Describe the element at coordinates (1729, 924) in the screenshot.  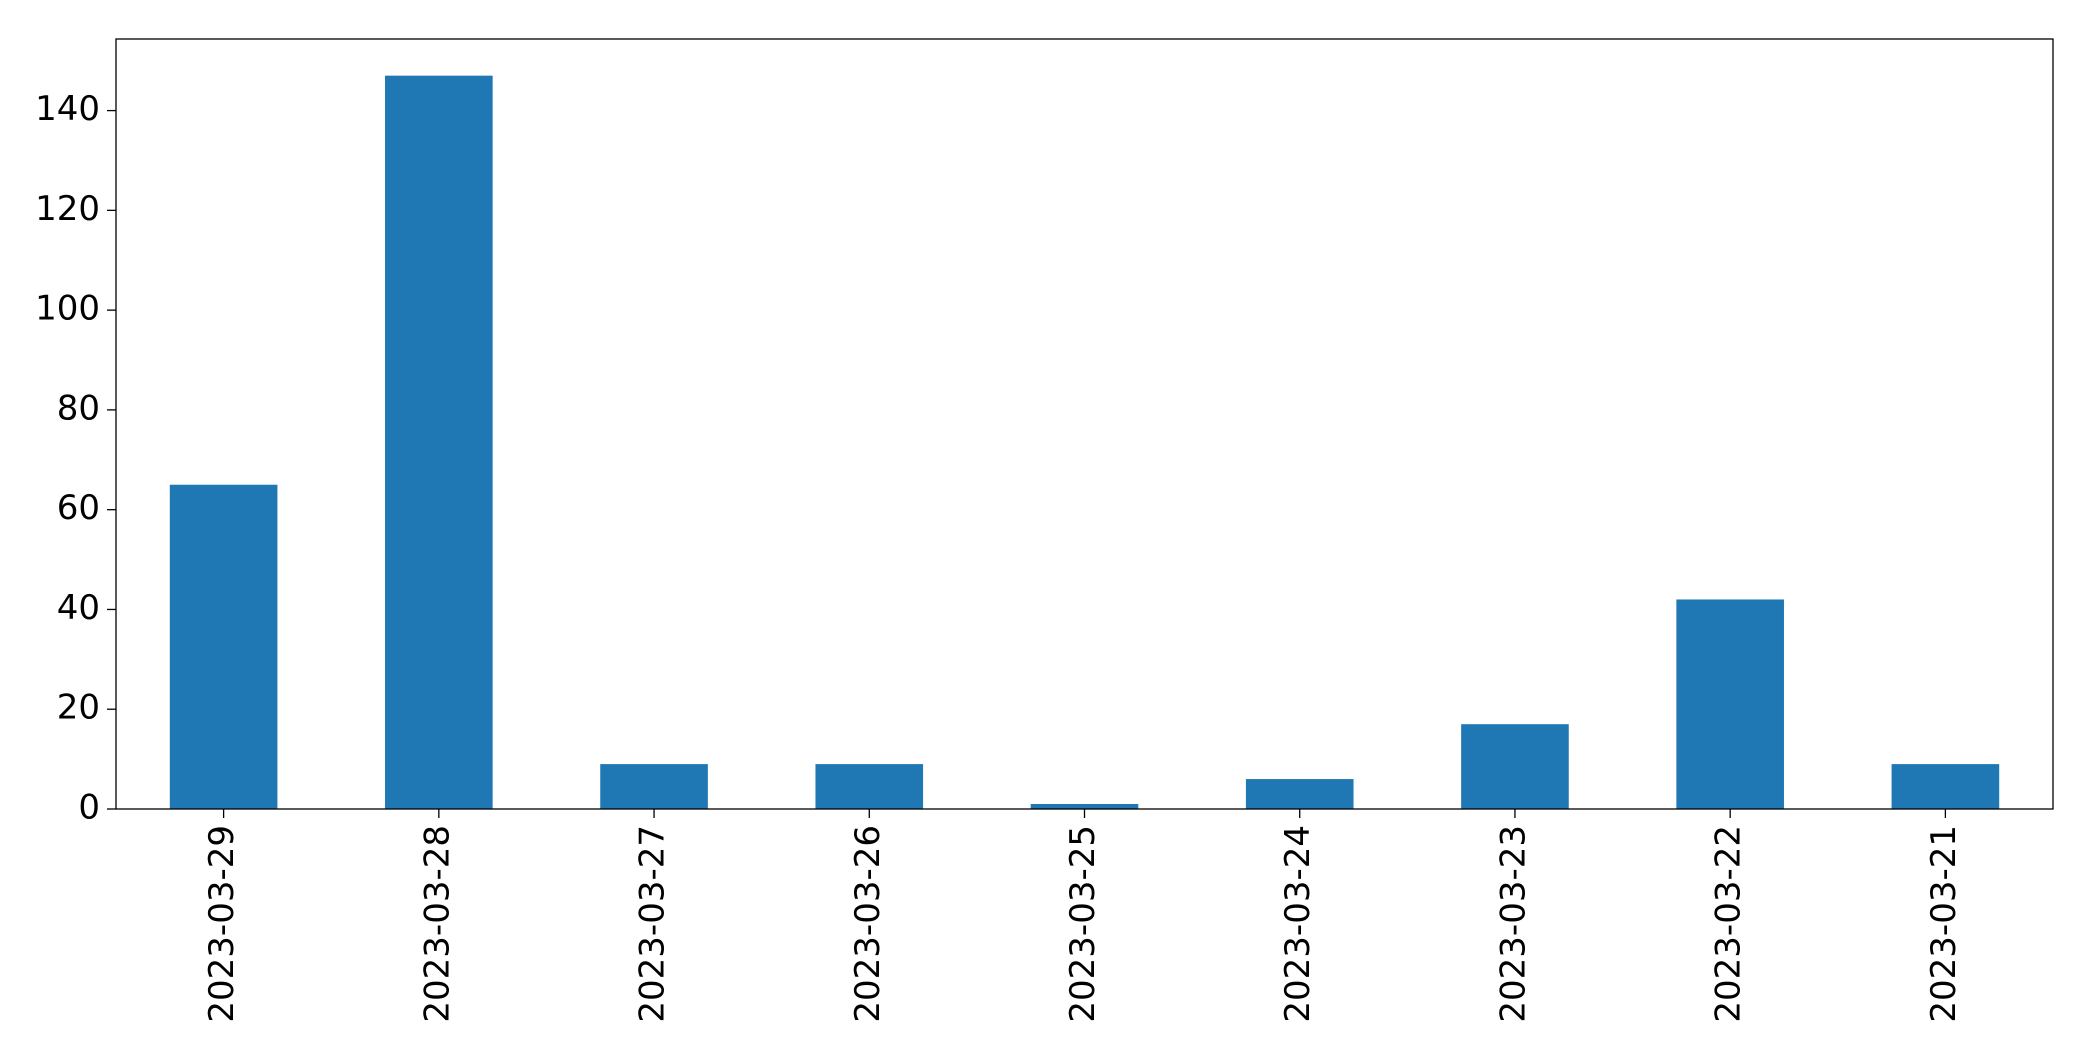
I see `x-tick-label: 2023-03-22` at that location.